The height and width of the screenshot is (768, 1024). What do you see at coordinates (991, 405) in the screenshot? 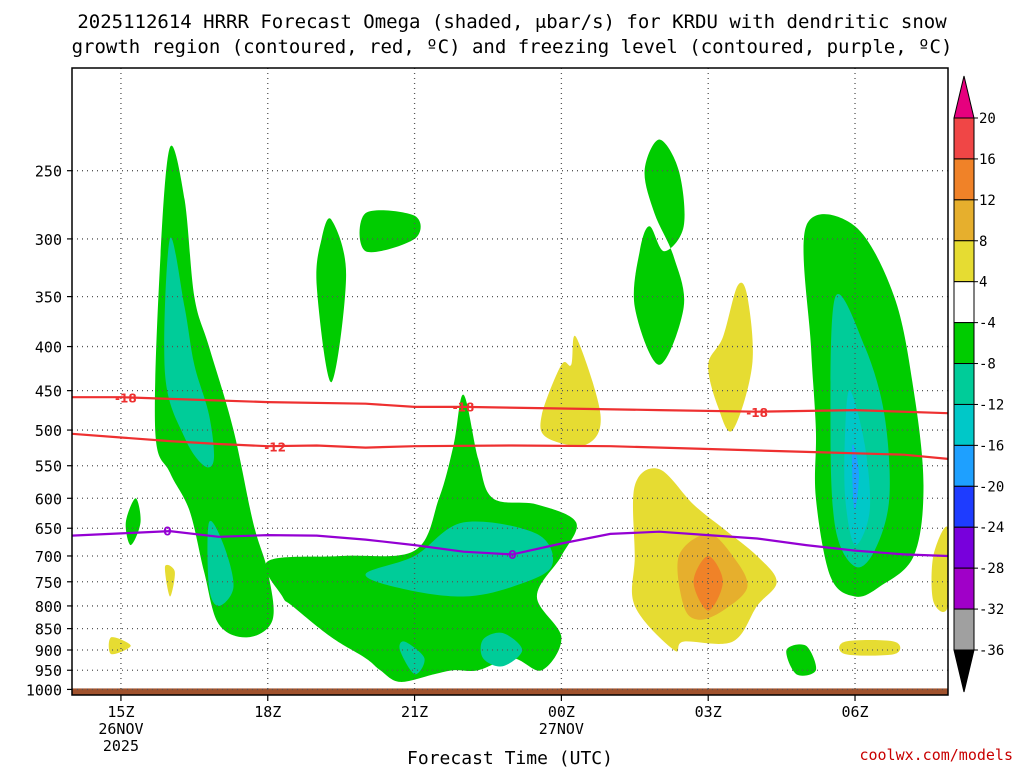
I see `colorbar-label-7: -12` at bounding box center [991, 405].